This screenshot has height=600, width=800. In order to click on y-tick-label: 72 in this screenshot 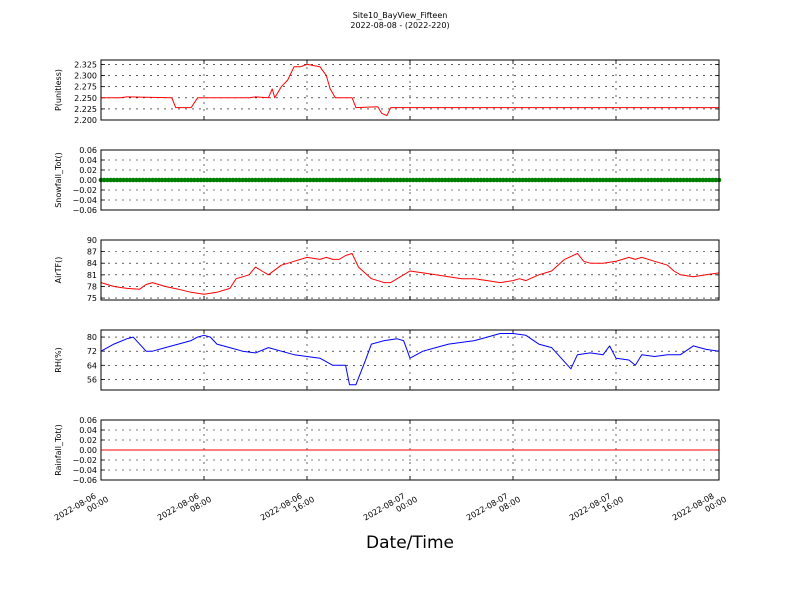, I will do `click(92, 351)`.